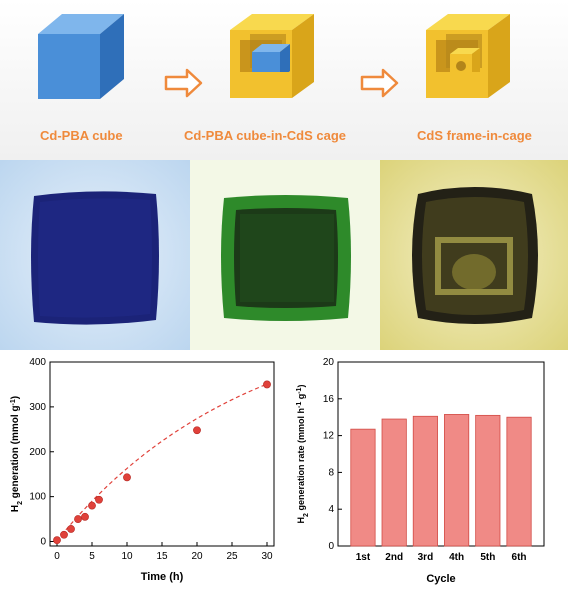  Describe the element at coordinates (487, 557) in the screenshot. I see `x-tick-label: 5th` at that location.